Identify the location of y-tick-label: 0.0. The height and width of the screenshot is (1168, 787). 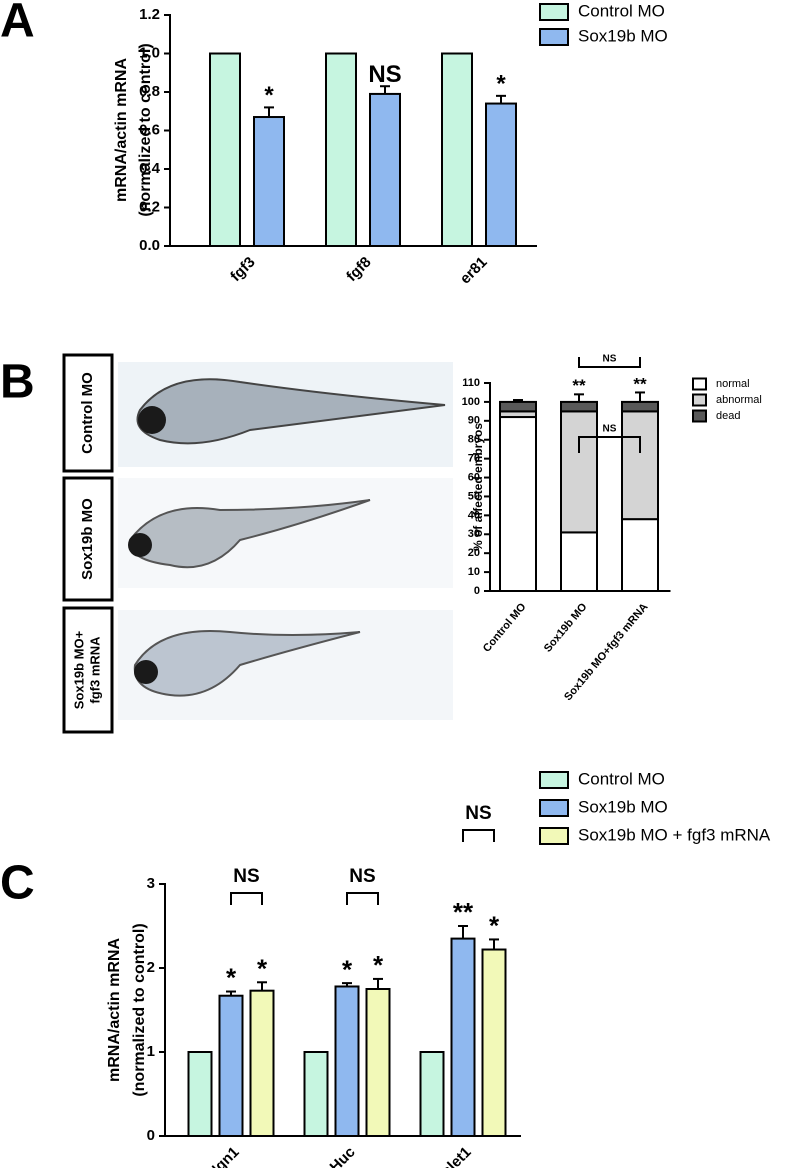
(149, 245).